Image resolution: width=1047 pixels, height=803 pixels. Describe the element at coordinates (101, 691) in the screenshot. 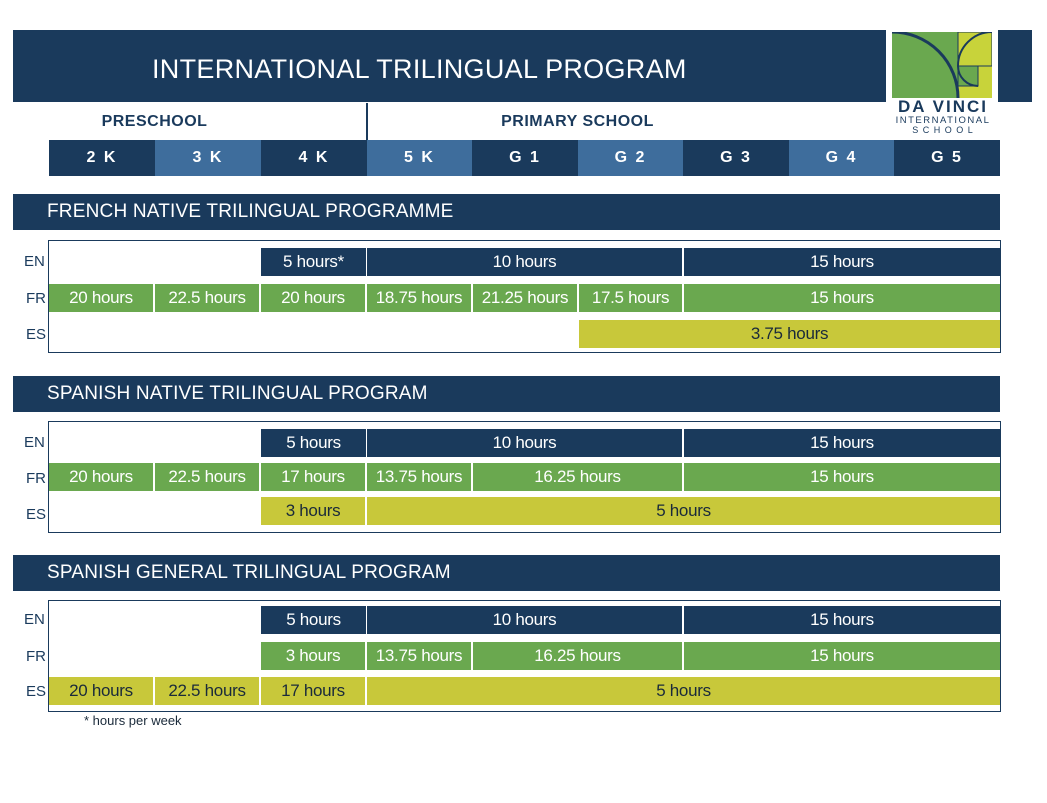

I see `es-hours-cell: 20 hours` at that location.